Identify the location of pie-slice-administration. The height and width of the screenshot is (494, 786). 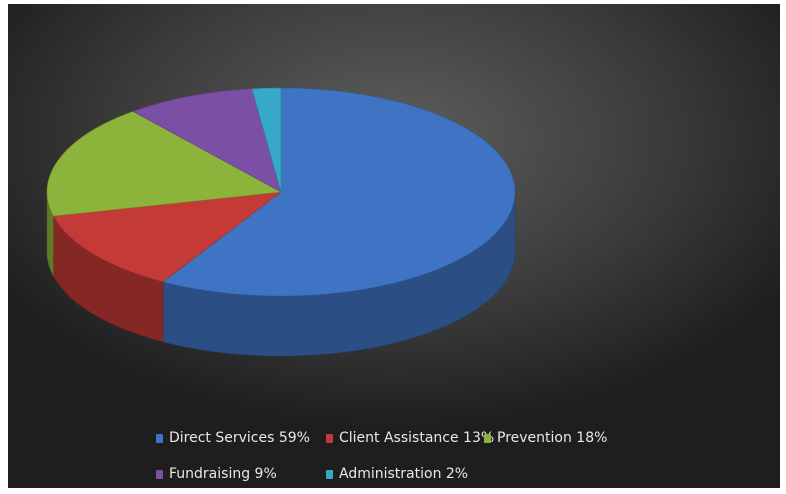
(266, 140).